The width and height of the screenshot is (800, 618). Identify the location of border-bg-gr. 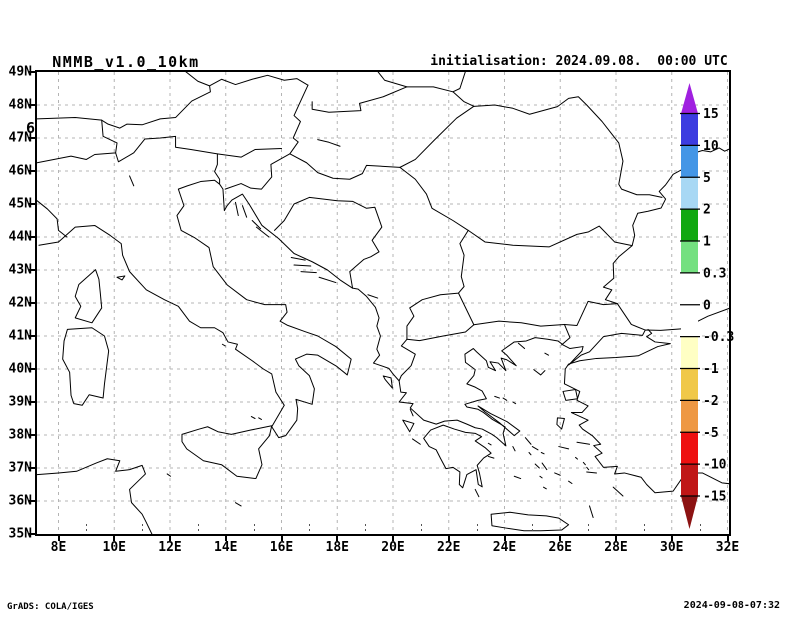
(519, 323).